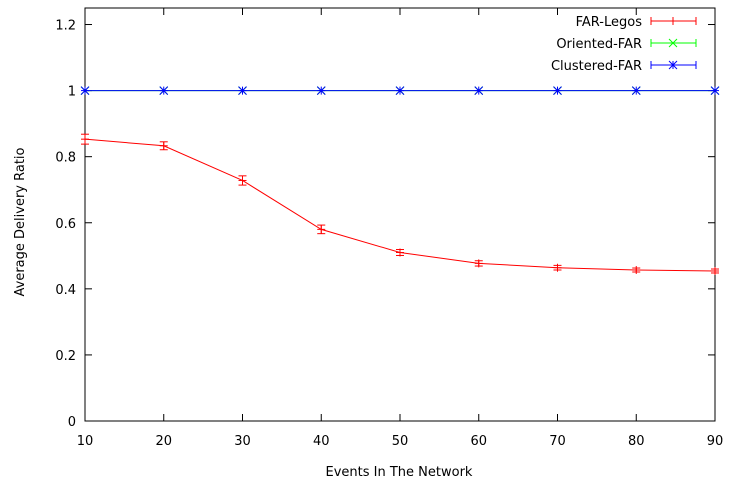 Image resolution: width=730 pixels, height=483 pixels. I want to click on legend-item-far-legos: FAR-Legos, so click(636, 22).